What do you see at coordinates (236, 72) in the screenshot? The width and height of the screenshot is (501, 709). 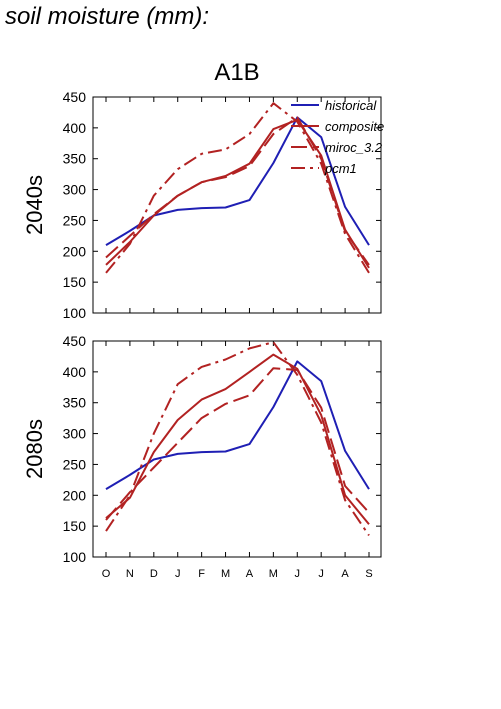 I see `scenario-title: A1B` at bounding box center [236, 72].